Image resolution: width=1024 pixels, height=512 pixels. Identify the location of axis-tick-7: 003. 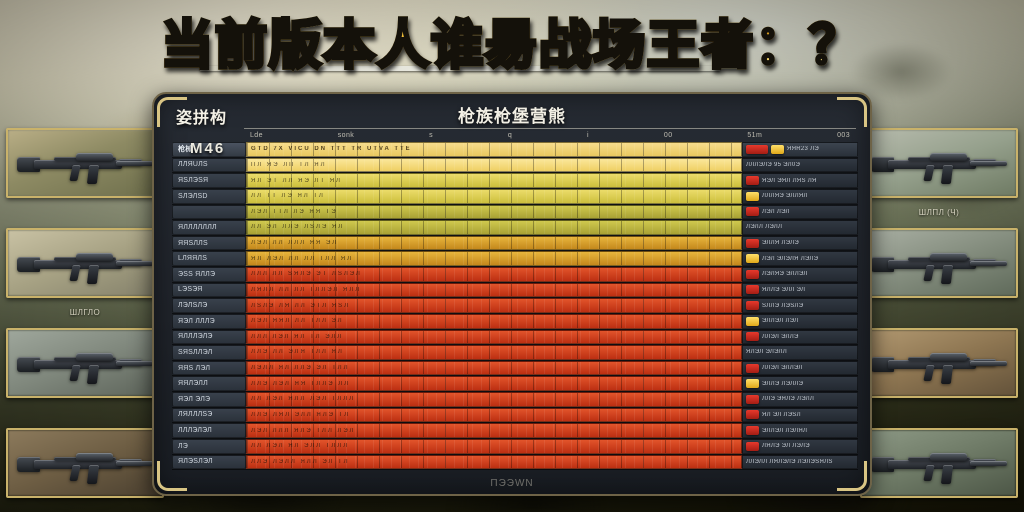
(843, 135).